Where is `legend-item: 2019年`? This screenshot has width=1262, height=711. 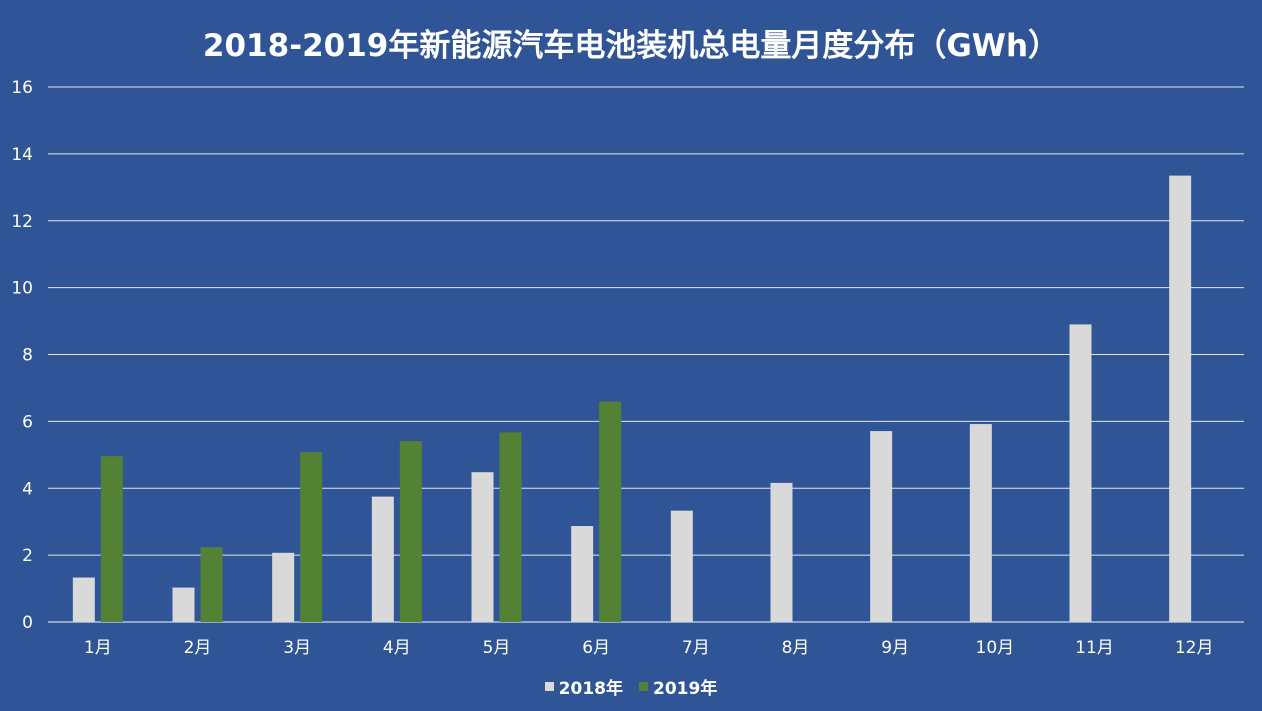 legend-item: 2019年 is located at coordinates (678, 686).